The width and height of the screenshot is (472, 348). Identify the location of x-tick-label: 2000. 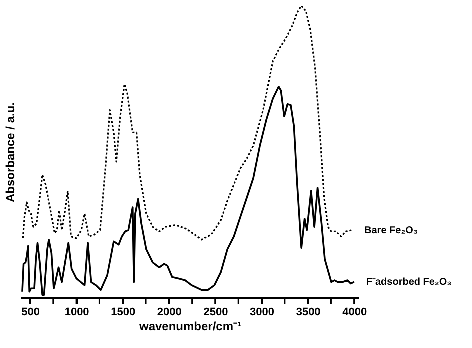
(169, 312).